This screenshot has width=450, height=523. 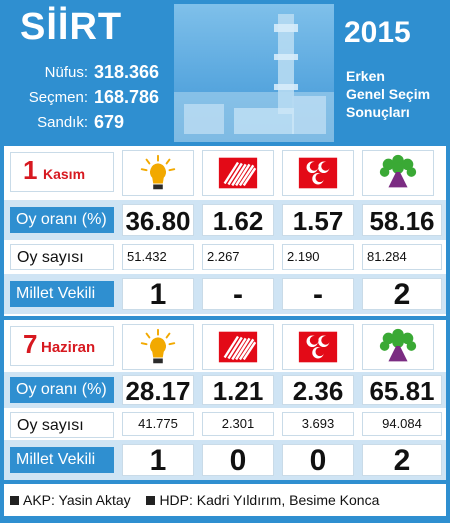 What do you see at coordinates (58, 97) in the screenshot?
I see `stat-label: Seçmen:` at bounding box center [58, 97].